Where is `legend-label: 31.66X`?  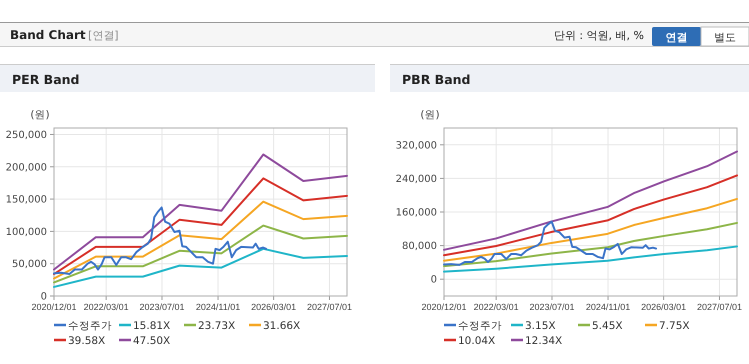 legend-label: 31.66X is located at coordinates (281, 326).